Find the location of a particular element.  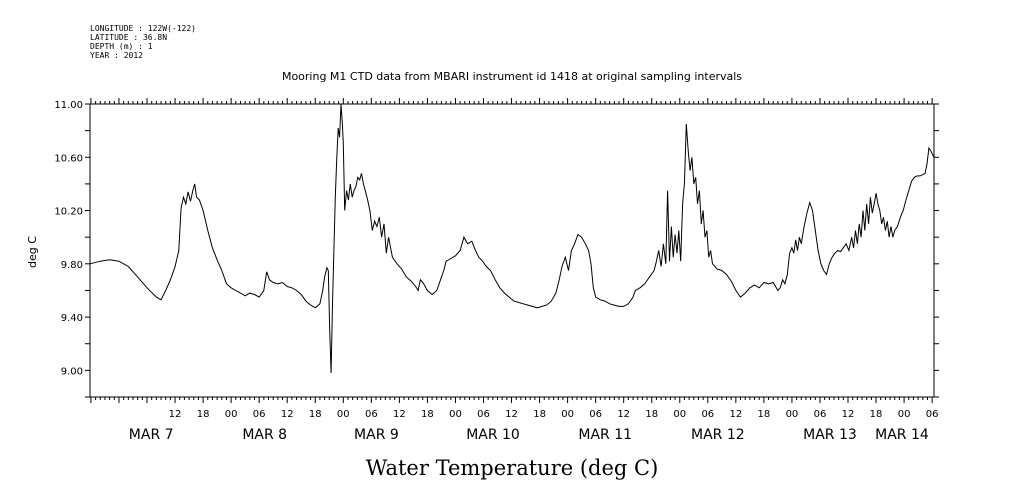

x-day-label: MAR 8 is located at coordinates (264, 435).